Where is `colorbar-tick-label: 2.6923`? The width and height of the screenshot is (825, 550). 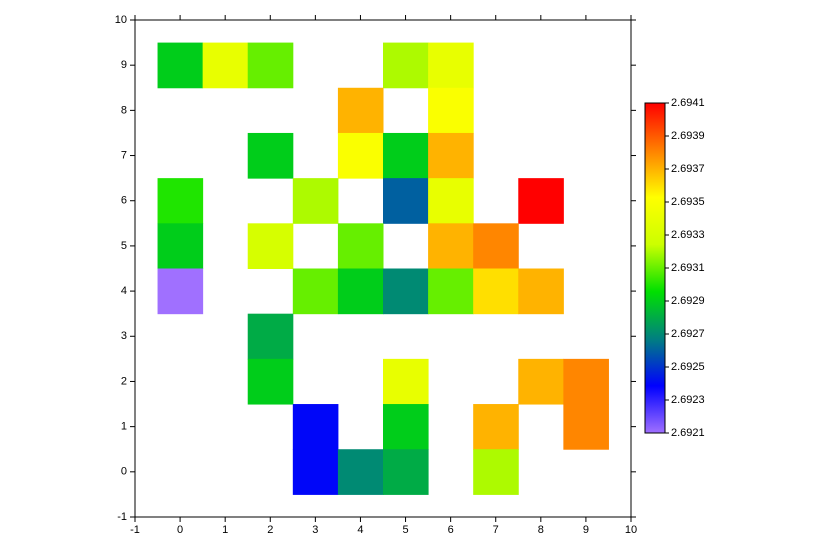 colorbar-tick-label: 2.6923 is located at coordinates (688, 400).